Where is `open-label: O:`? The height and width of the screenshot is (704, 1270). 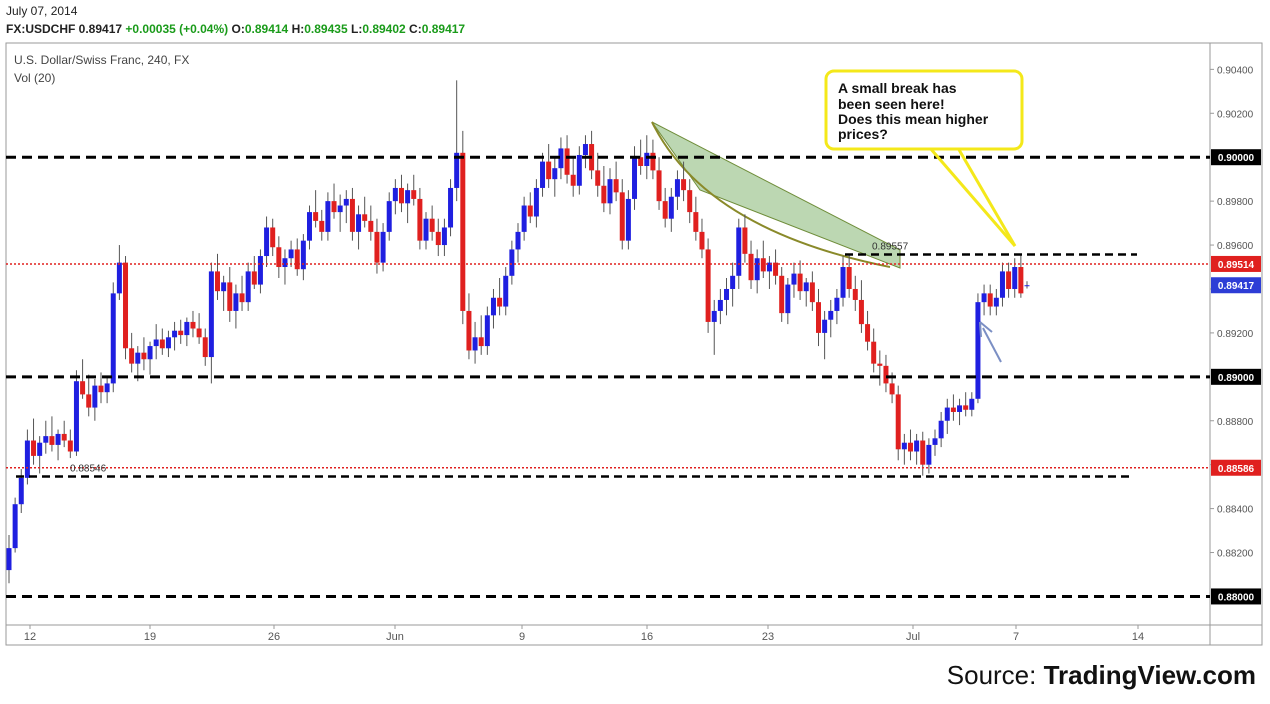
open-label: O: is located at coordinates (238, 29).